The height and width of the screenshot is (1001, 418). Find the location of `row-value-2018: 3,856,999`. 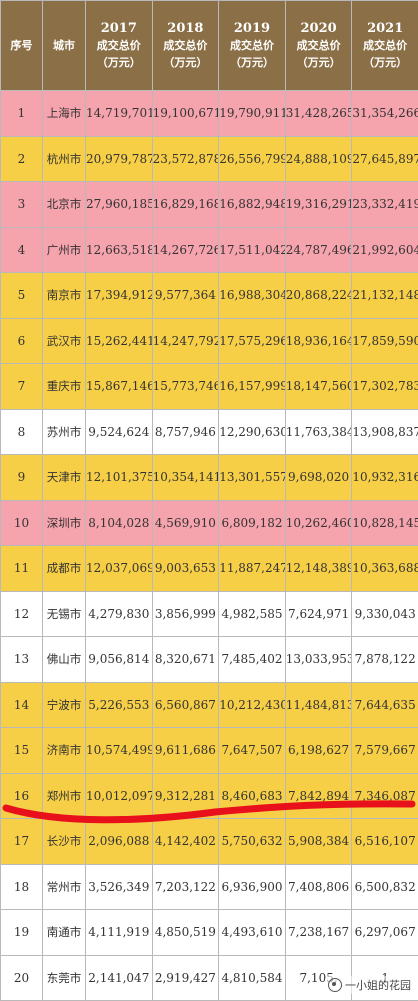

row-value-2018: 3,856,999 is located at coordinates (185, 614).